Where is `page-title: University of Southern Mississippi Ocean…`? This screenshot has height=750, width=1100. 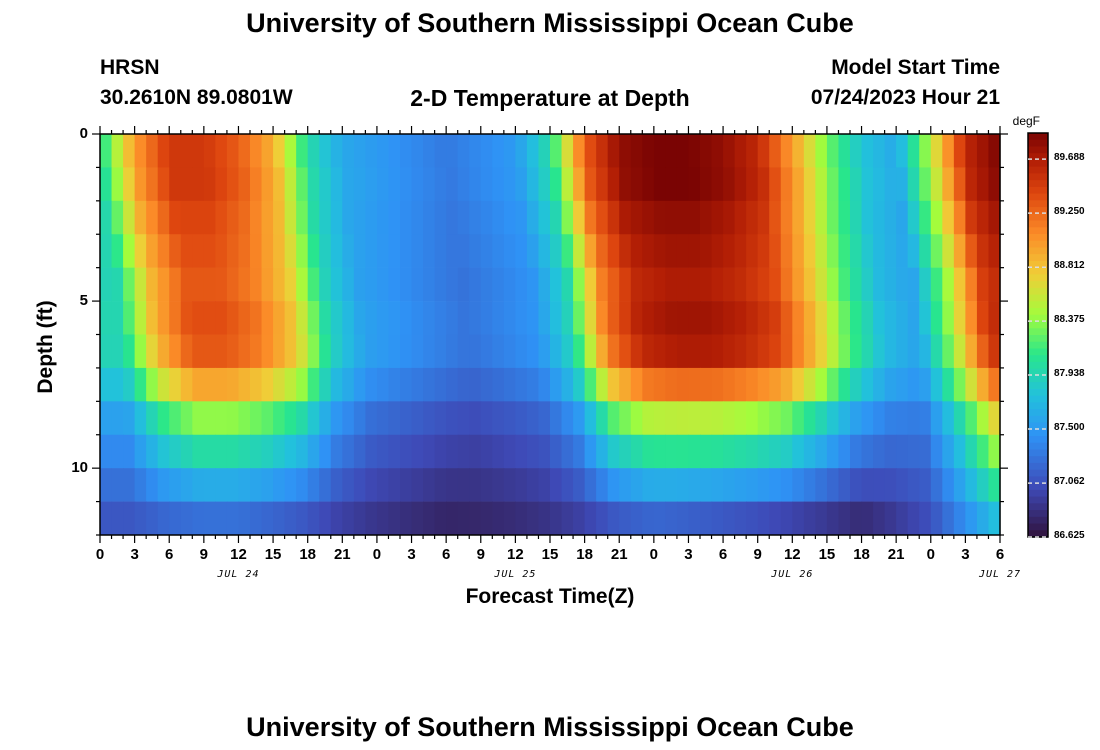
page-title: University of Southern Mississippi Ocean… is located at coordinates (550, 23).